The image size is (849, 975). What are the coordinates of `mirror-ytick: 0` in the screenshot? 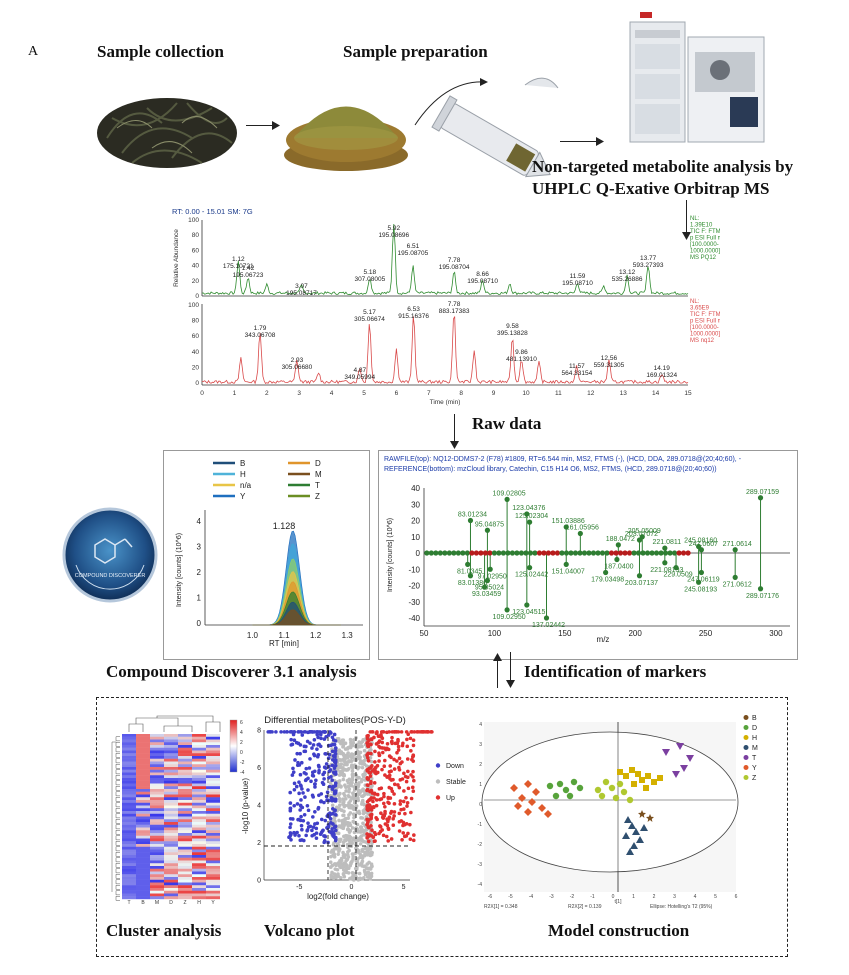 It's located at (418, 553).